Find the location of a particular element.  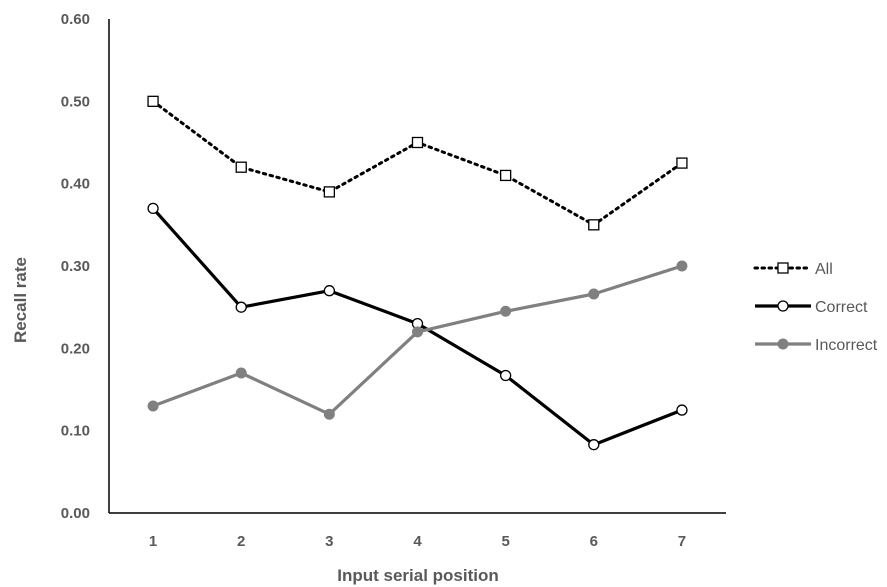

y-tick-label: 0.50 is located at coordinates (75, 101).